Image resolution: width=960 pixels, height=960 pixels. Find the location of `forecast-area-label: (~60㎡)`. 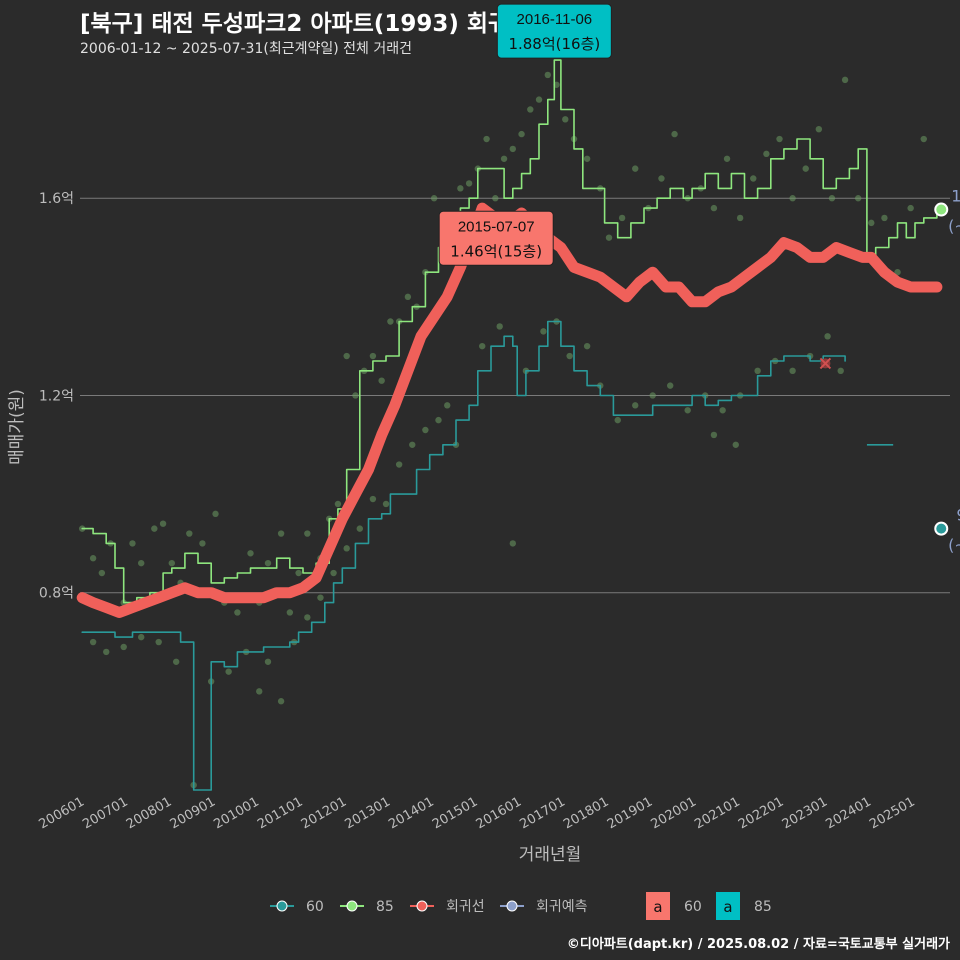

forecast-area-label: (~60㎡) is located at coordinates (954, 545).